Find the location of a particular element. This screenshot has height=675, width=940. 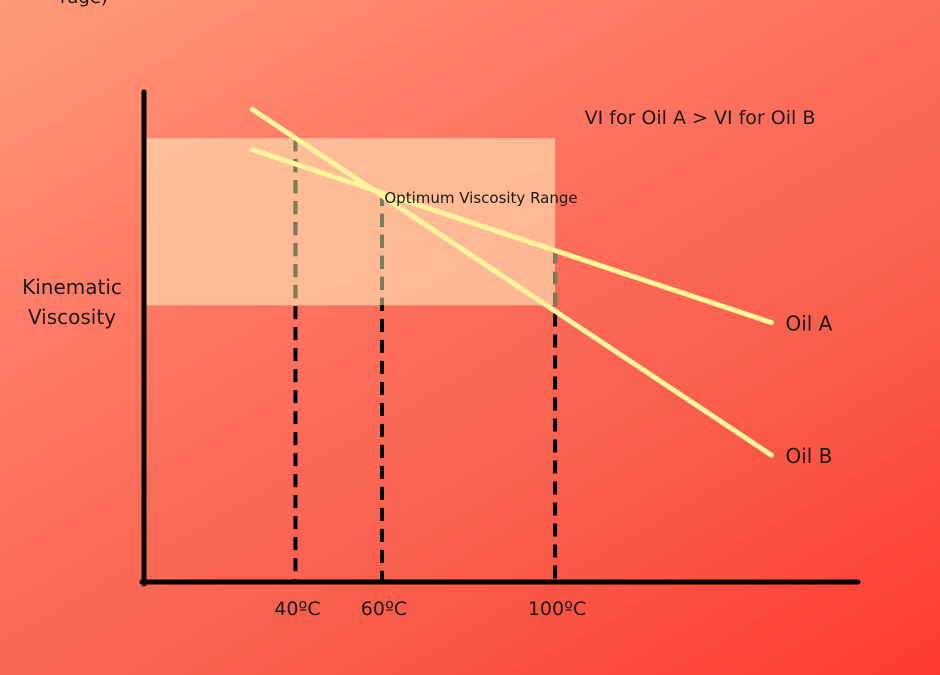

x-tick-label-40: 40ºC is located at coordinates (297, 609).